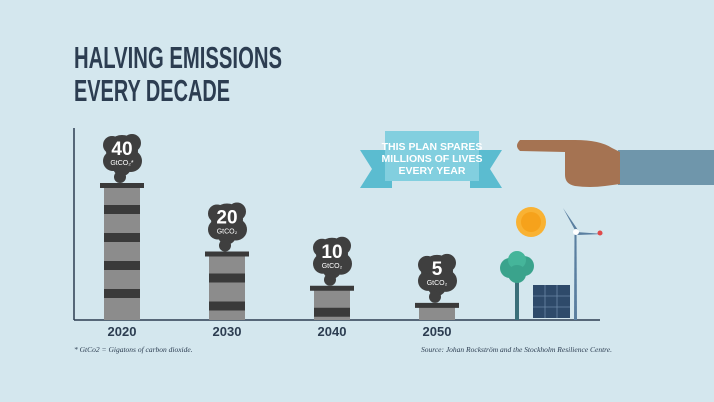 The image size is (714, 402). What do you see at coordinates (432, 171) in the screenshot?
I see `banner-text: EVERY YEAR` at bounding box center [432, 171].